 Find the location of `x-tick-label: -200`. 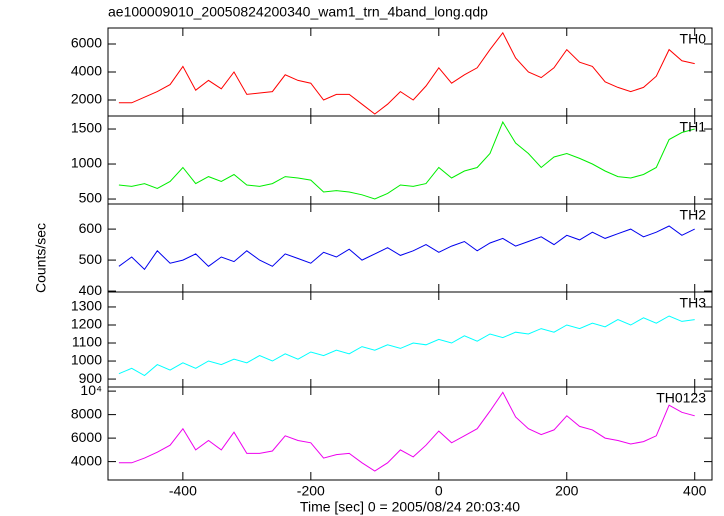

x-tick-label: -200 is located at coordinates (311, 491).